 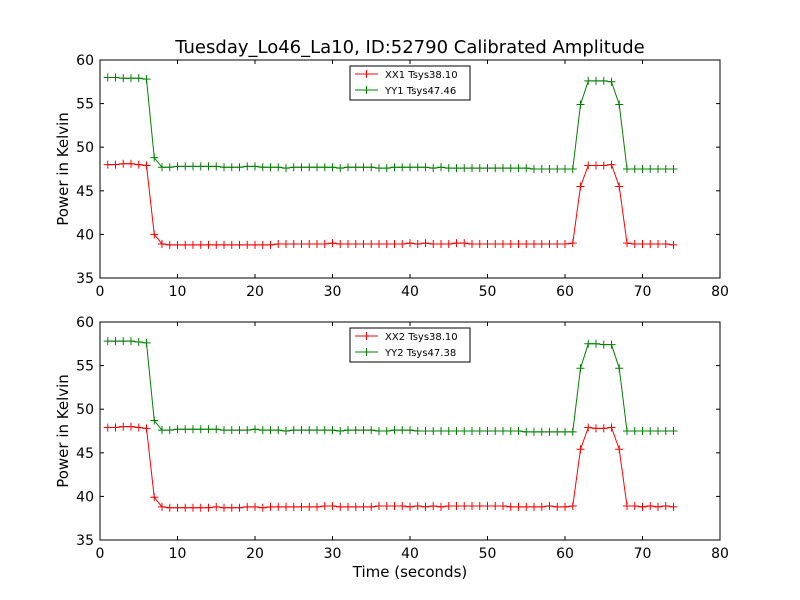 I want to click on legend-label-xx2: XX2 Tsys38.10, so click(x=421, y=337).